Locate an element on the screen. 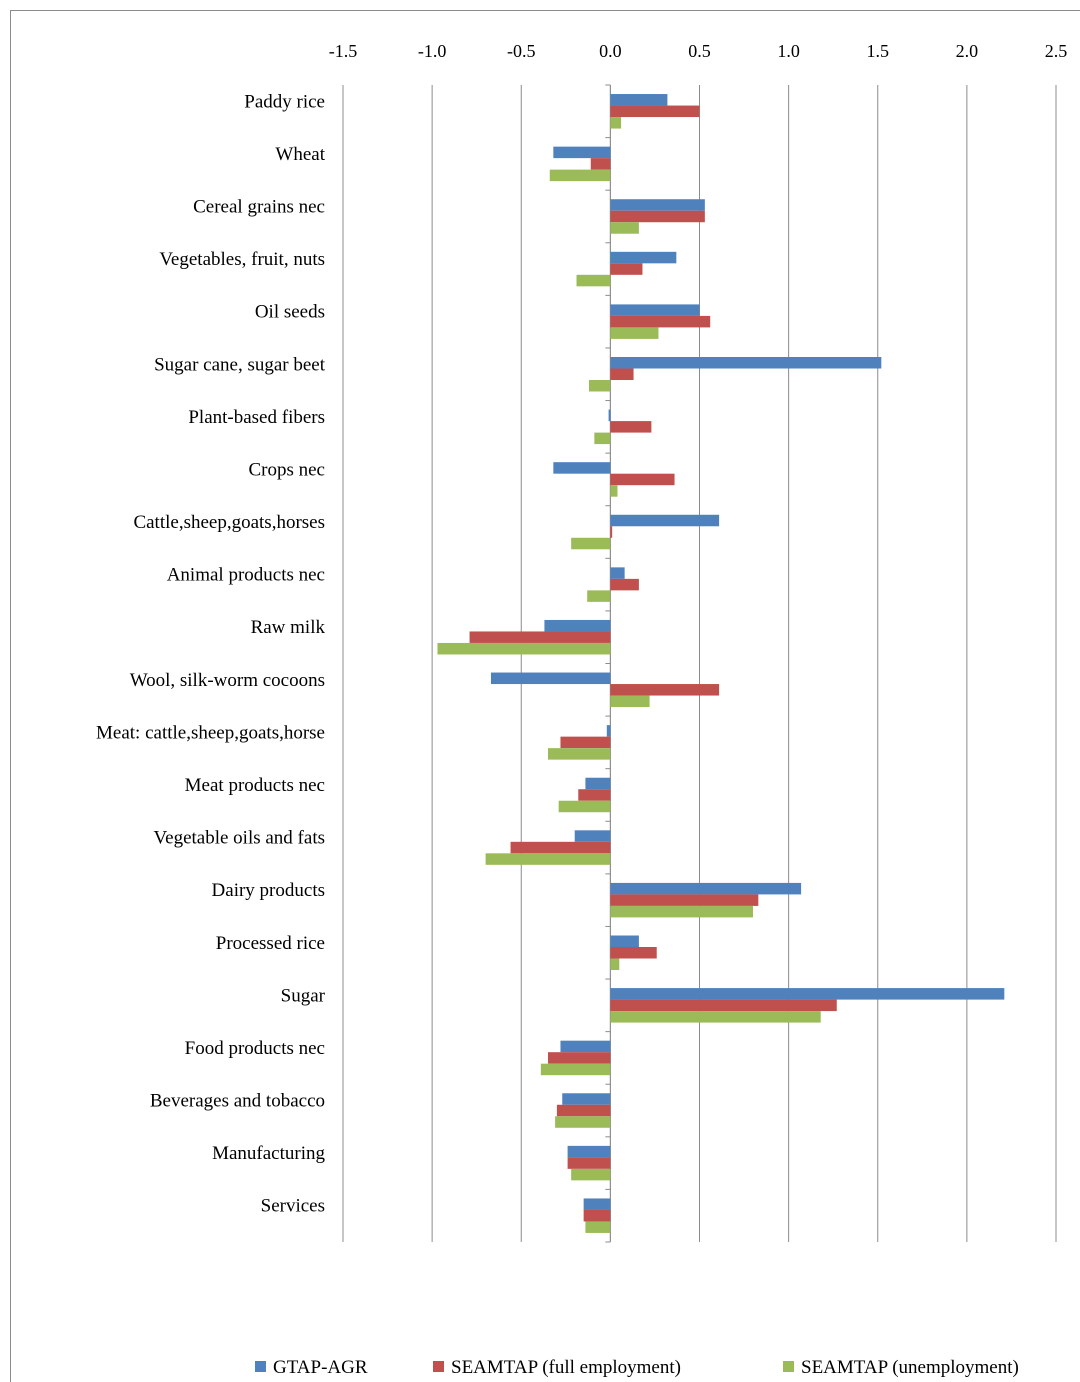 The height and width of the screenshot is (1382, 1080). category-label: Cereal grains nec is located at coordinates (259, 206).